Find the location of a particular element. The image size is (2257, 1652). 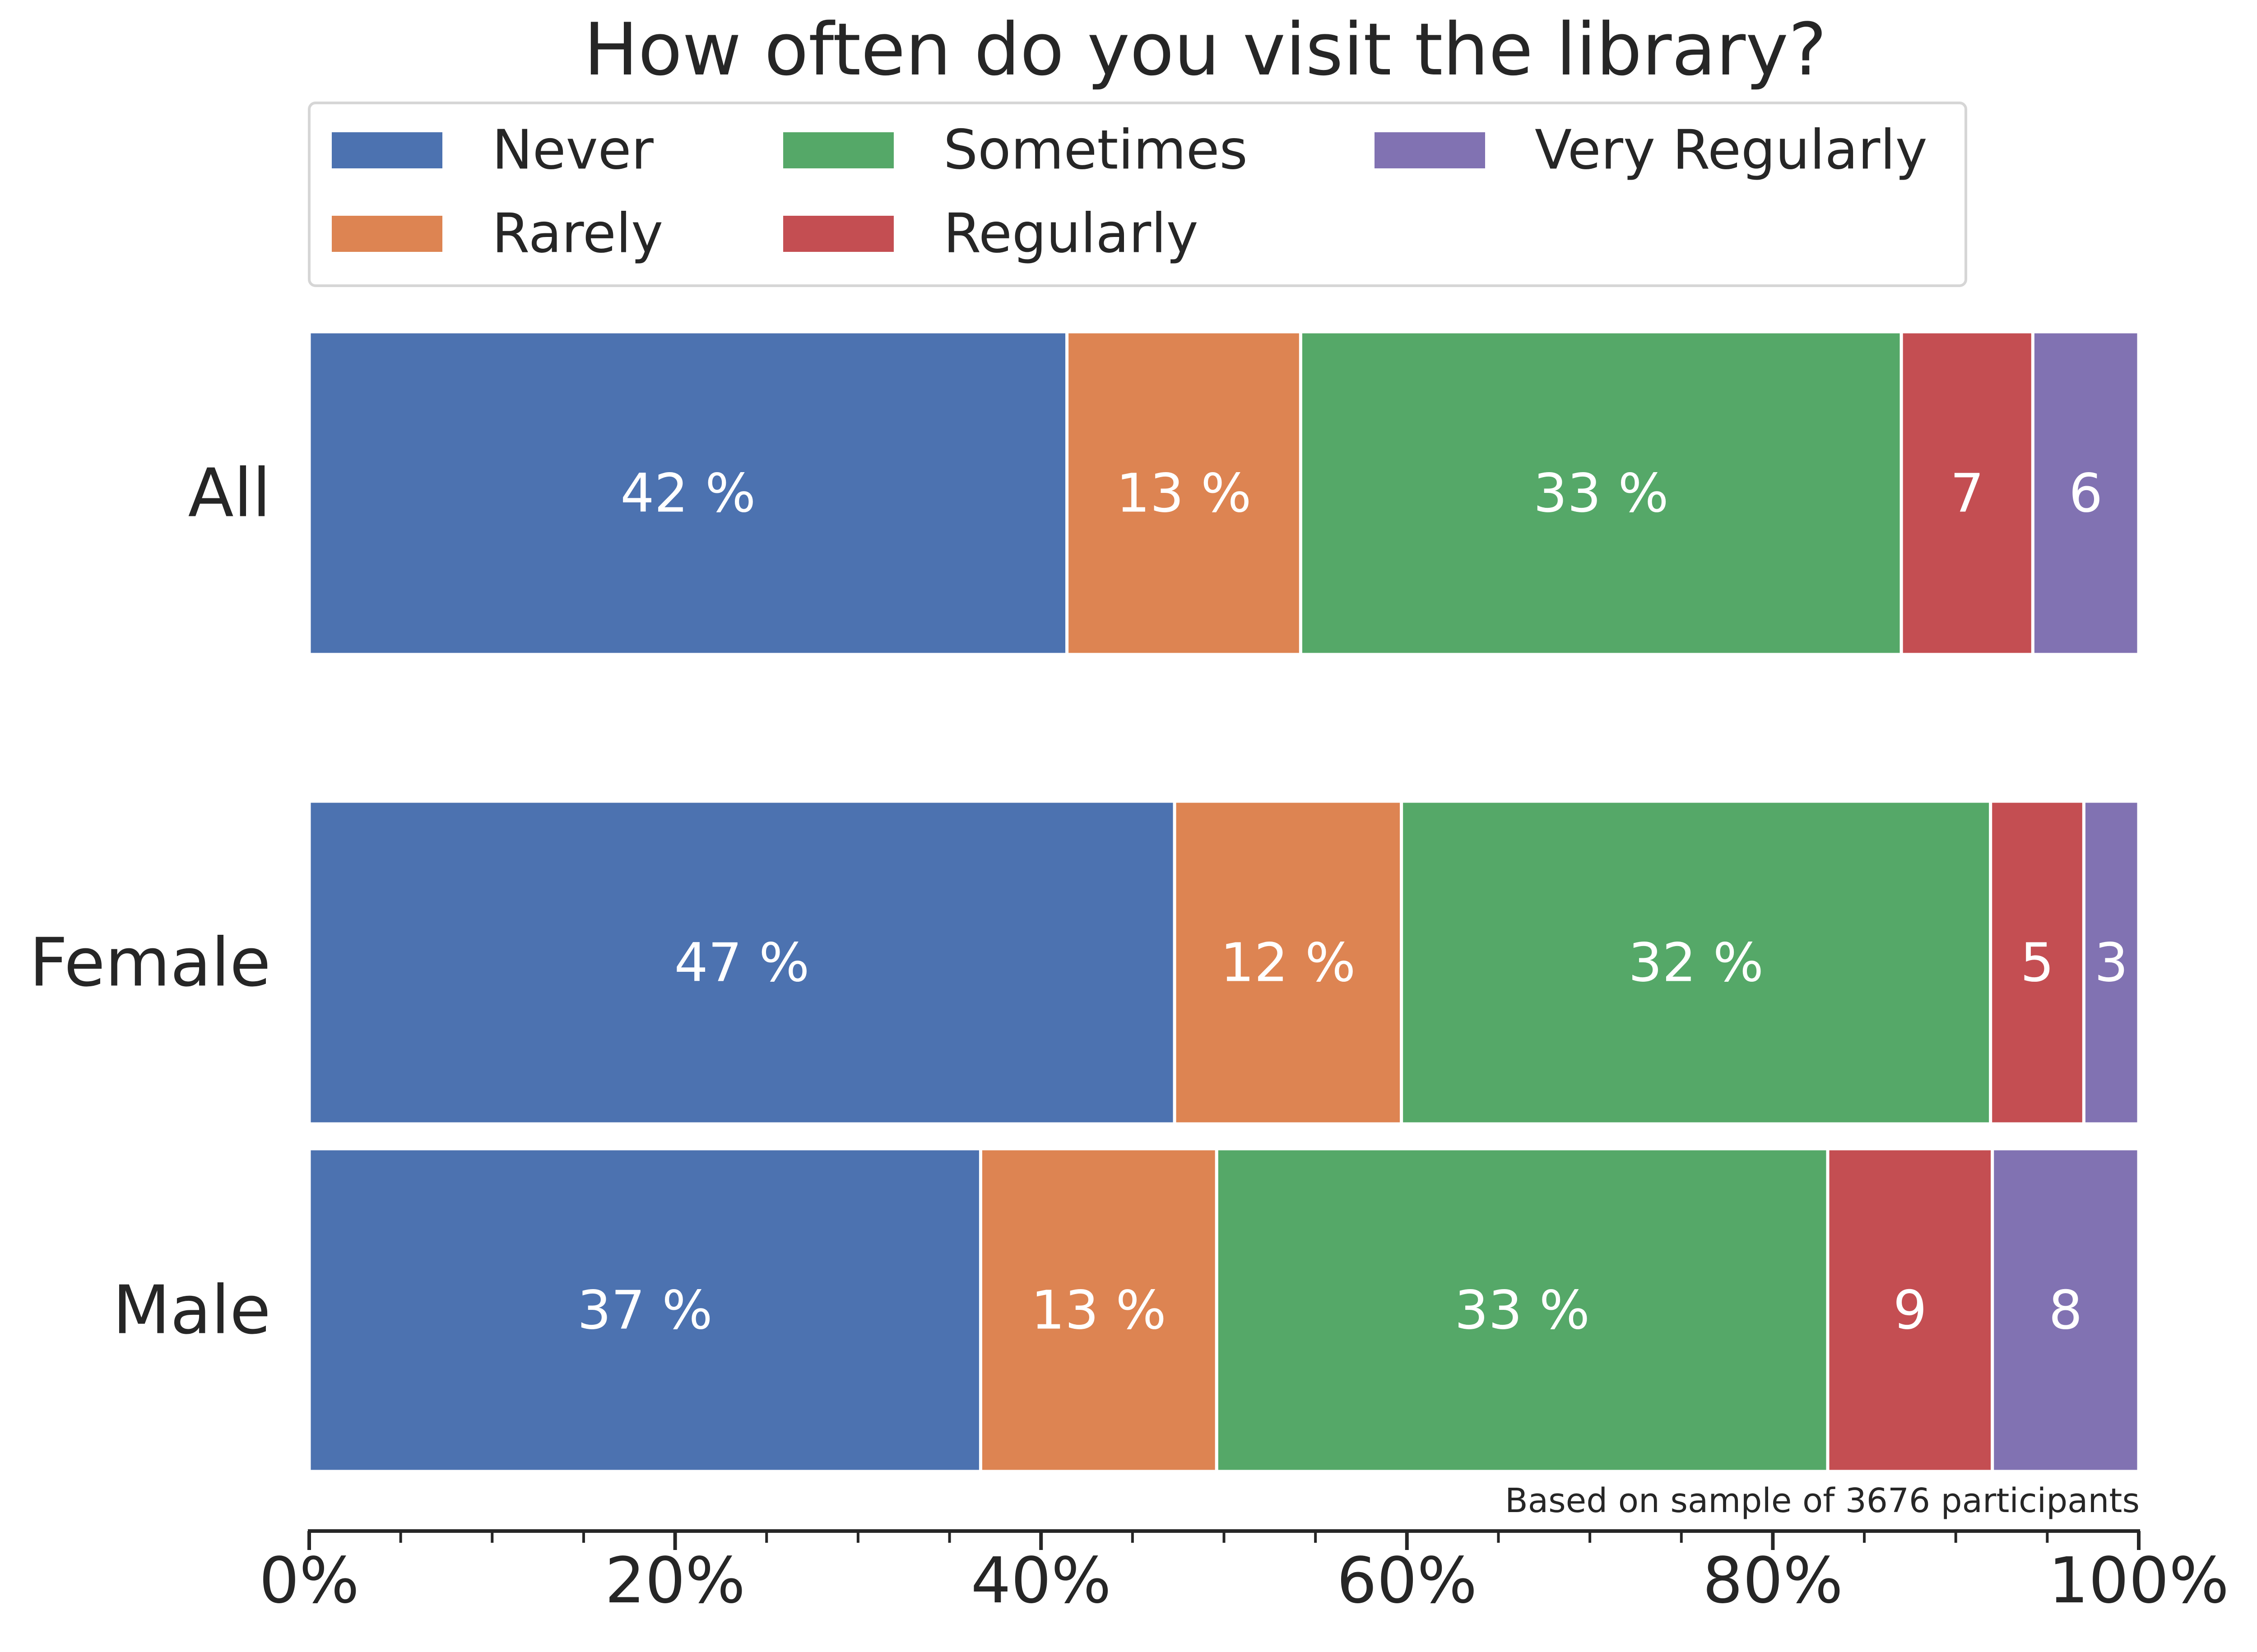

legend-swatch-very-regularly is located at coordinates (1430, 150).